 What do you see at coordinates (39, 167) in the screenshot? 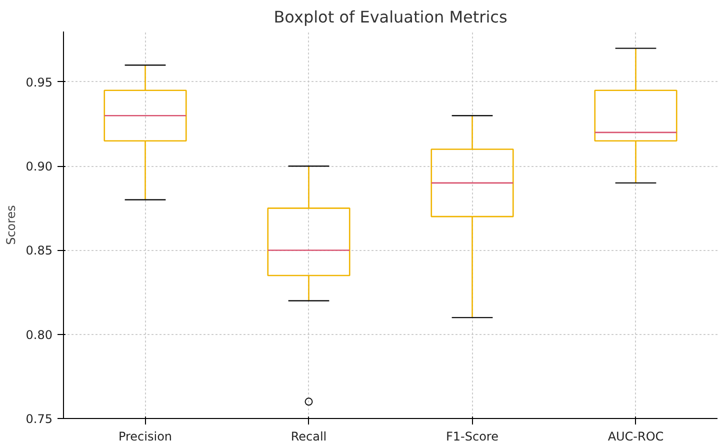
I see `y-tick-label: 0.90` at bounding box center [39, 167].